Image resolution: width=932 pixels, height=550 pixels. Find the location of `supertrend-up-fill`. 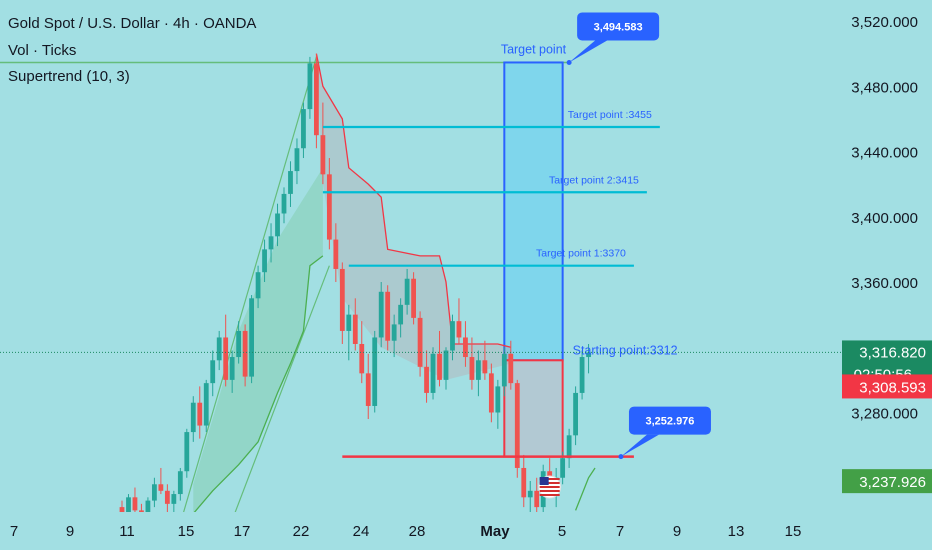

supertrend-up-fill is located at coordinates (258, 339).